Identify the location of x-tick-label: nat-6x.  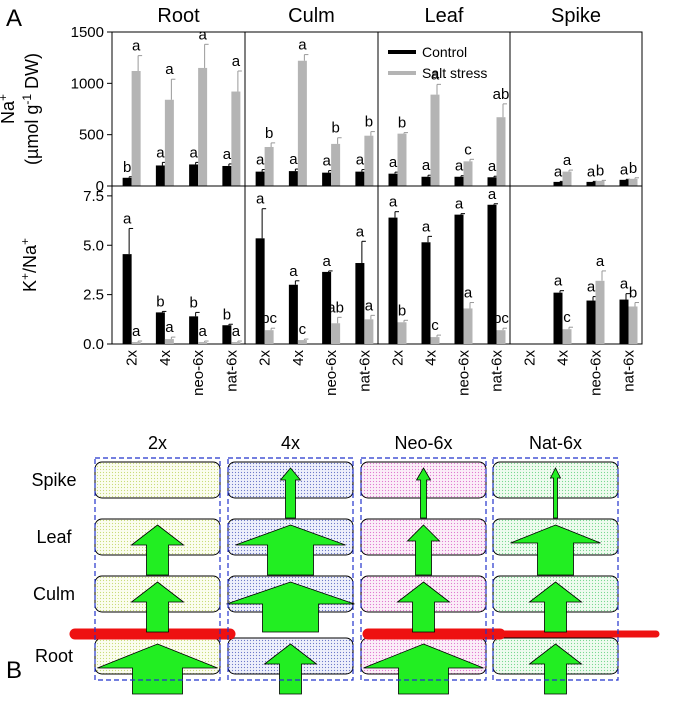
(364, 371).